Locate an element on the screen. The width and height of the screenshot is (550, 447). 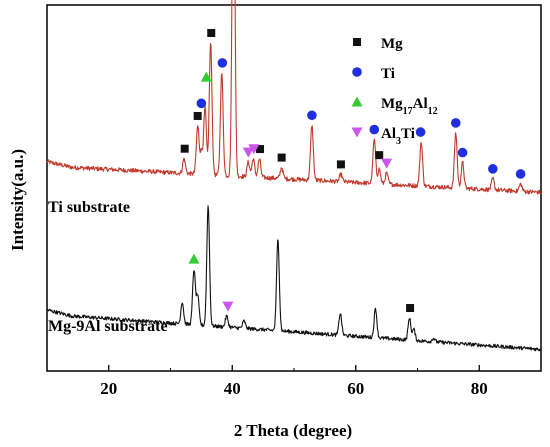
x-axis-title: 2 Theta (degree) is located at coordinates (293, 430).